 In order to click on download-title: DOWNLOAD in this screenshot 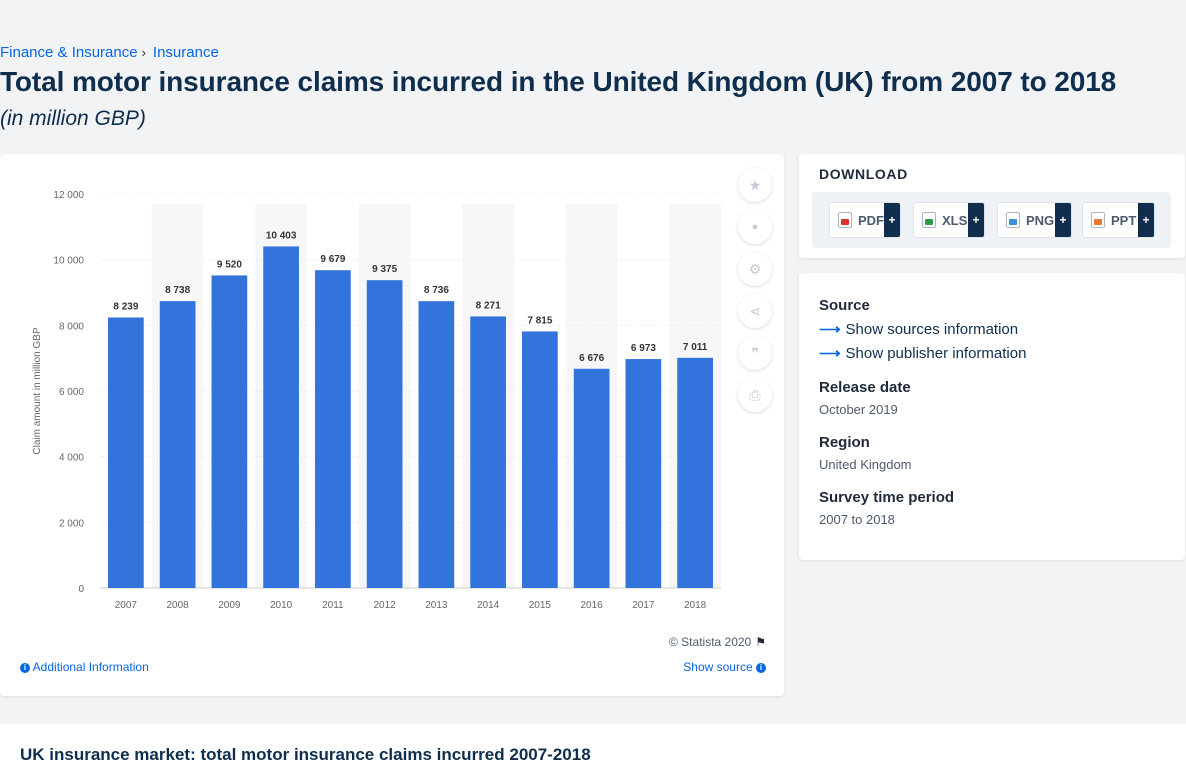, I will do `click(863, 174)`.